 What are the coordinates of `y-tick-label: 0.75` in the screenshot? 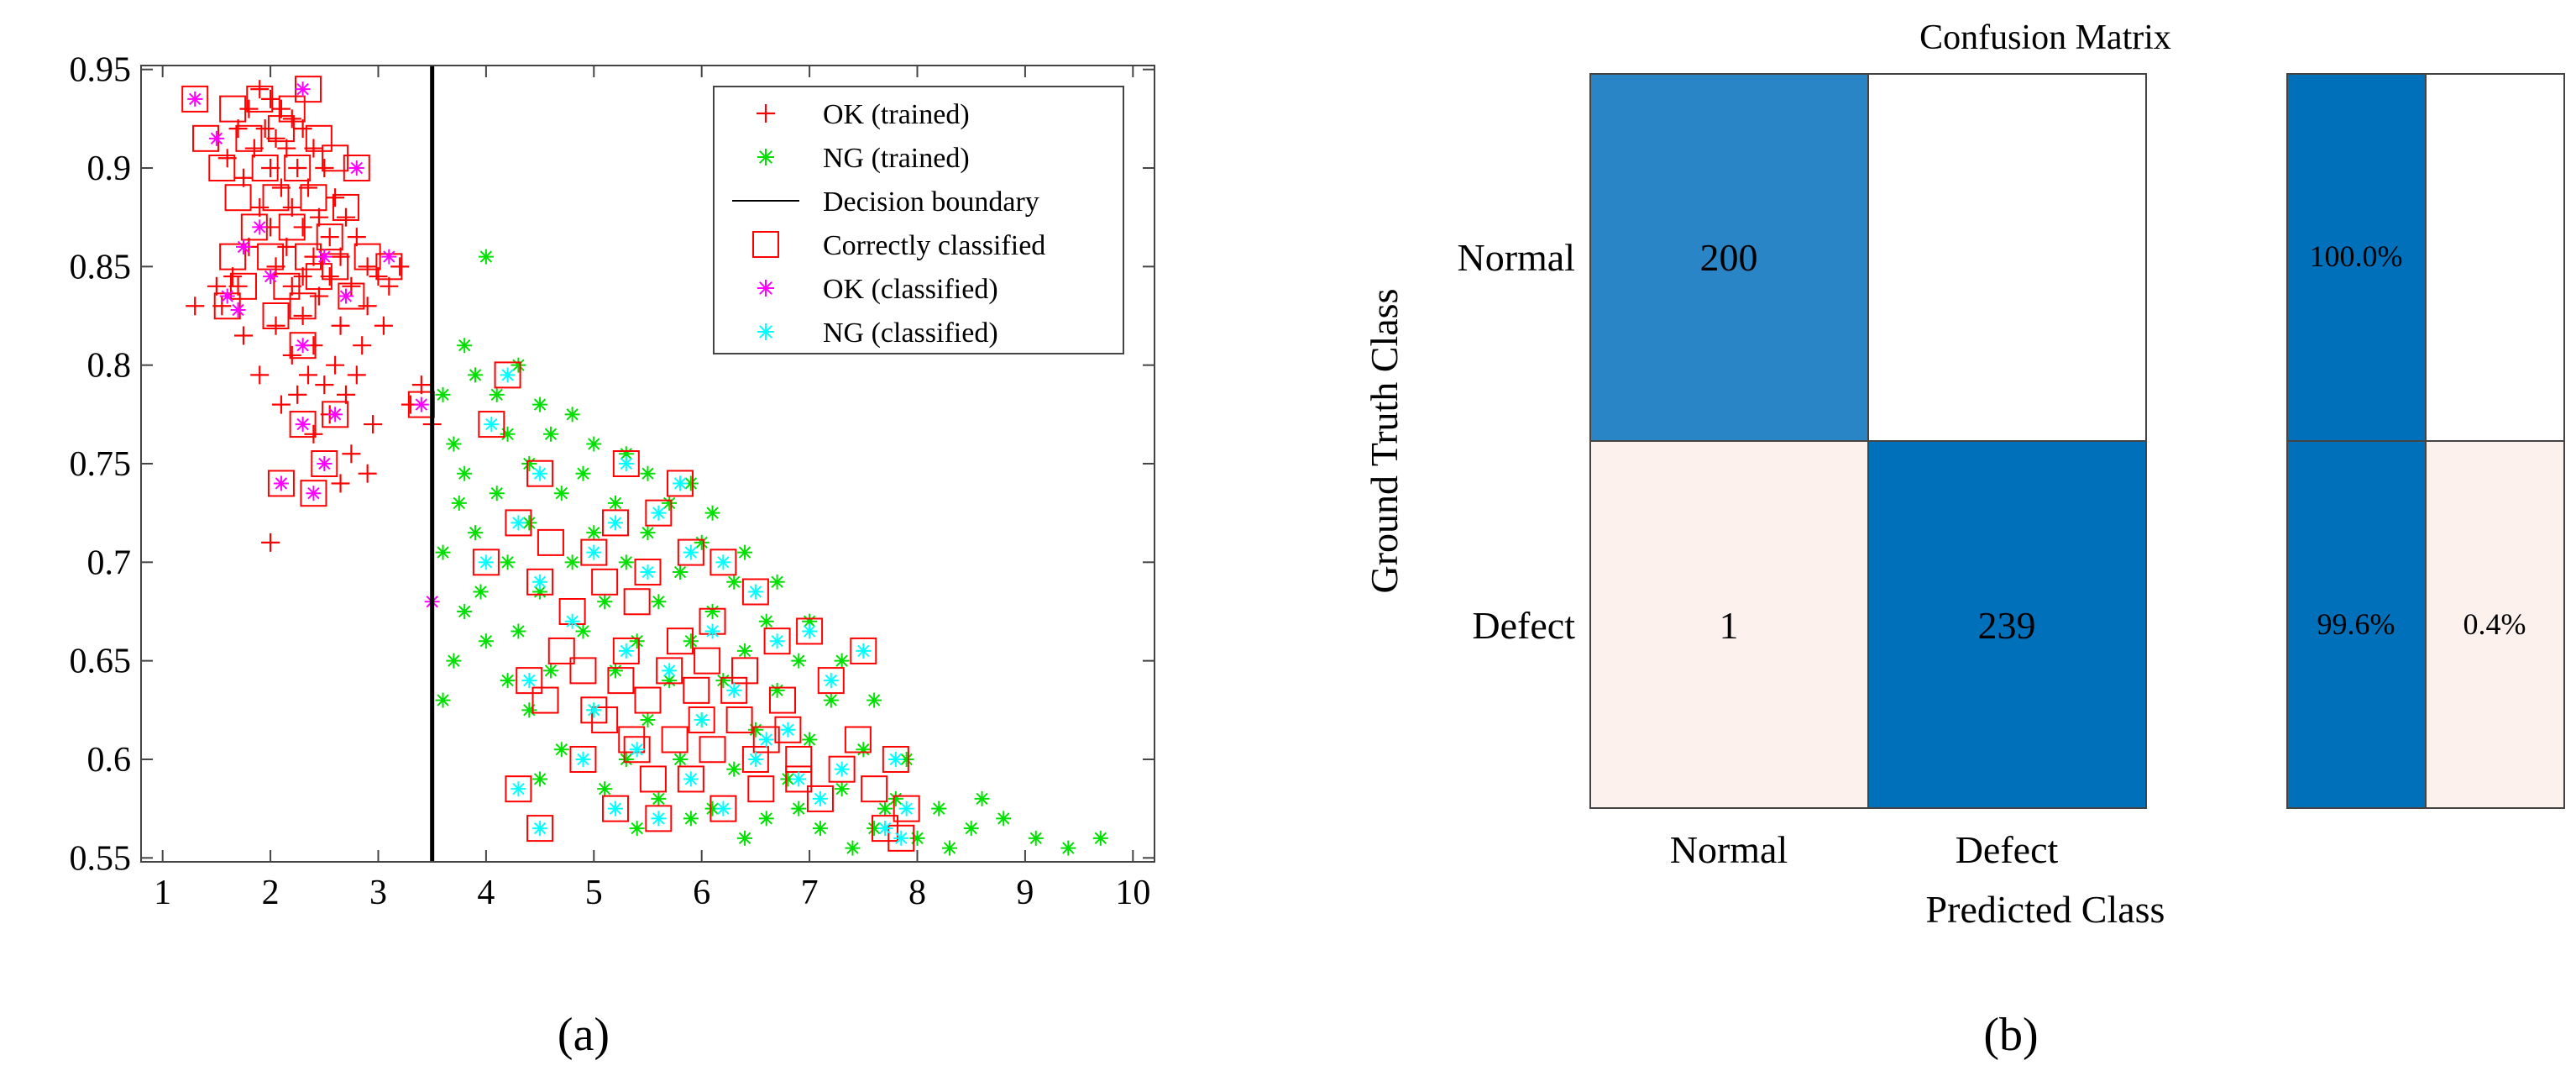 It's located at (101, 464).